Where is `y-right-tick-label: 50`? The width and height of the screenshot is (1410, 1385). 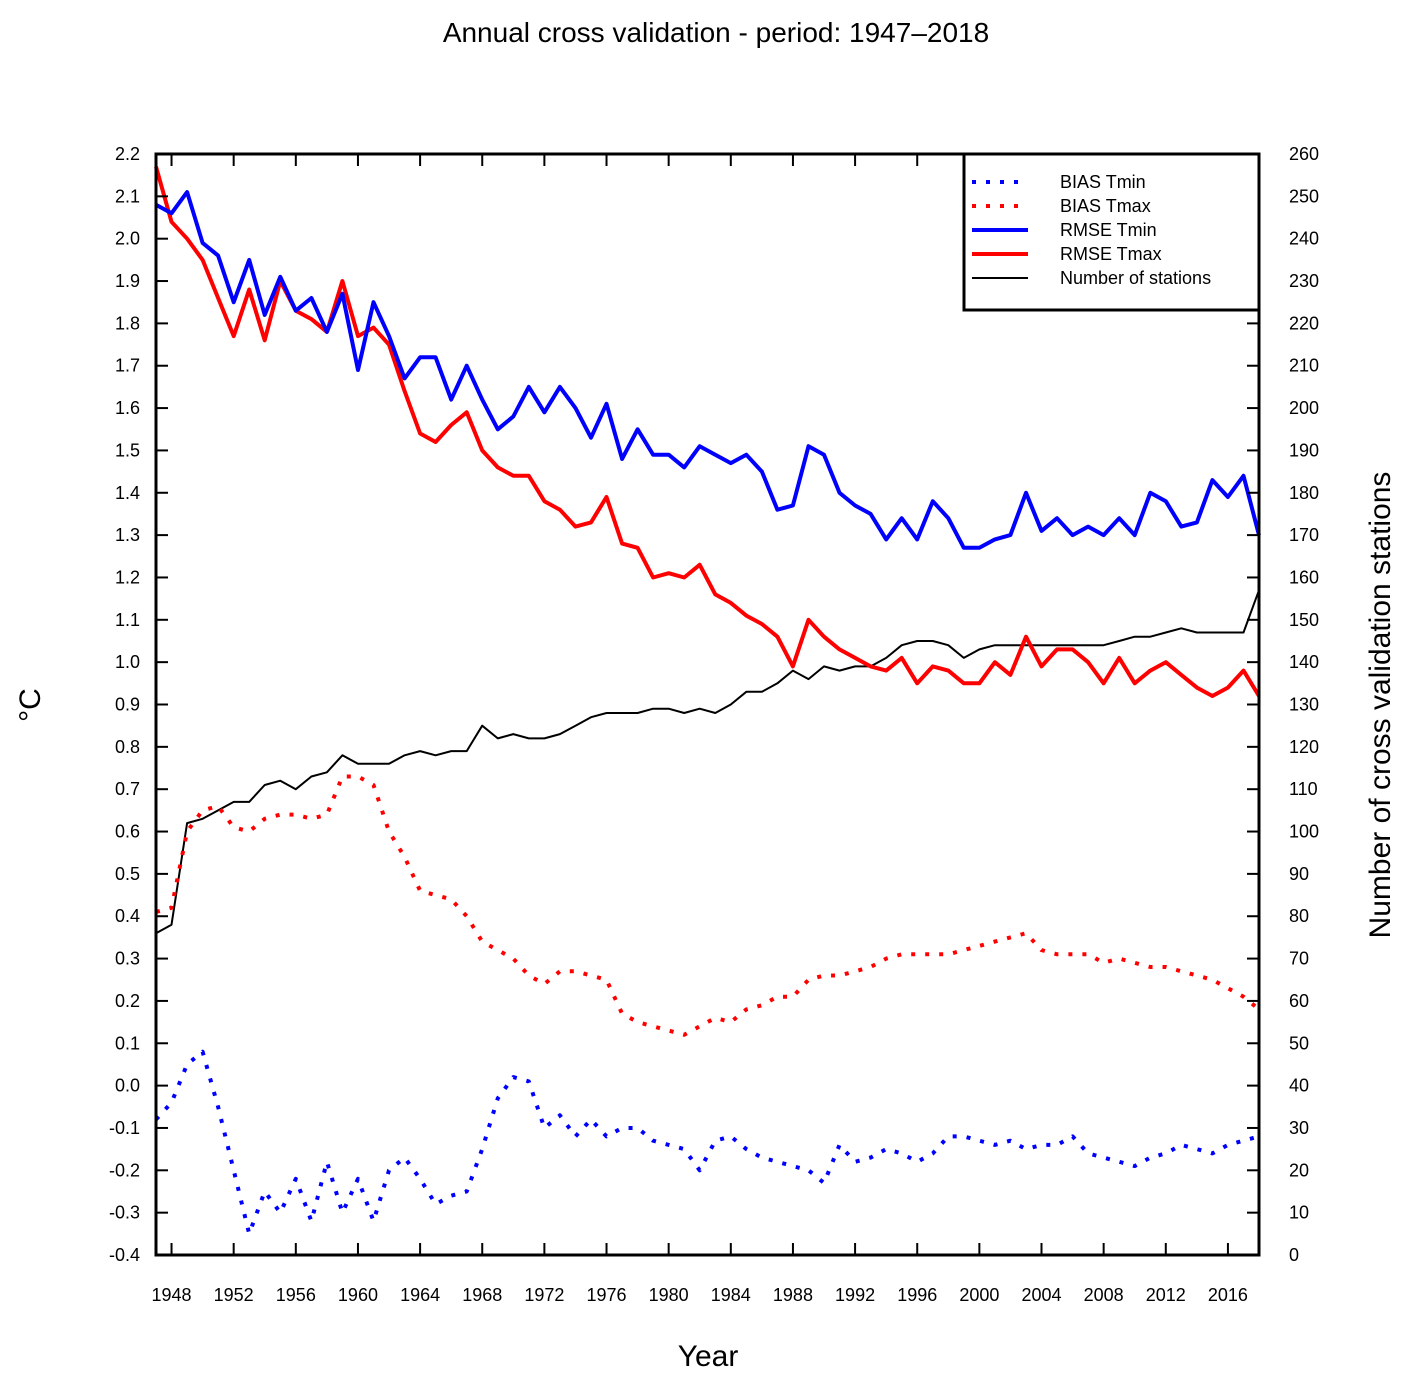
y-right-tick-label: 50 is located at coordinates (1299, 1043).